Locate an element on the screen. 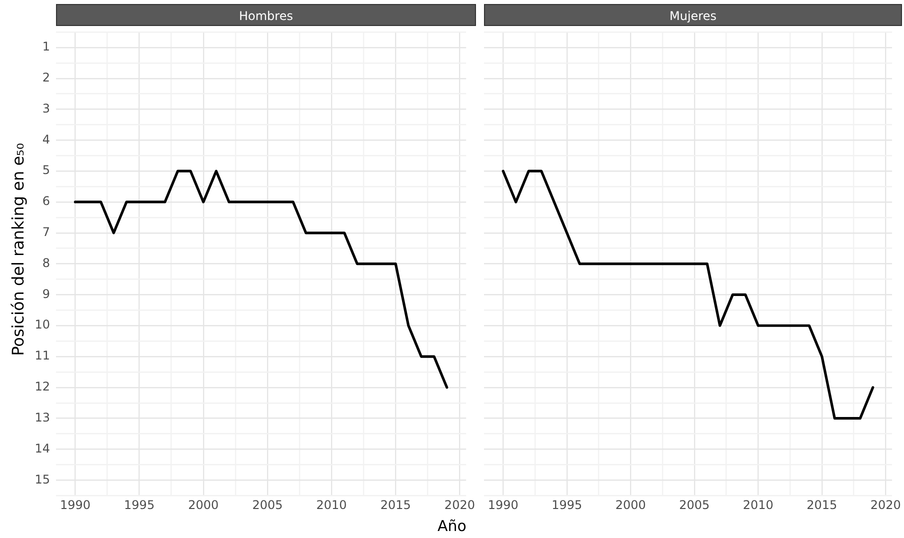 This screenshot has width=904, height=538. y-tick-label: 10 is located at coordinates (42, 325).